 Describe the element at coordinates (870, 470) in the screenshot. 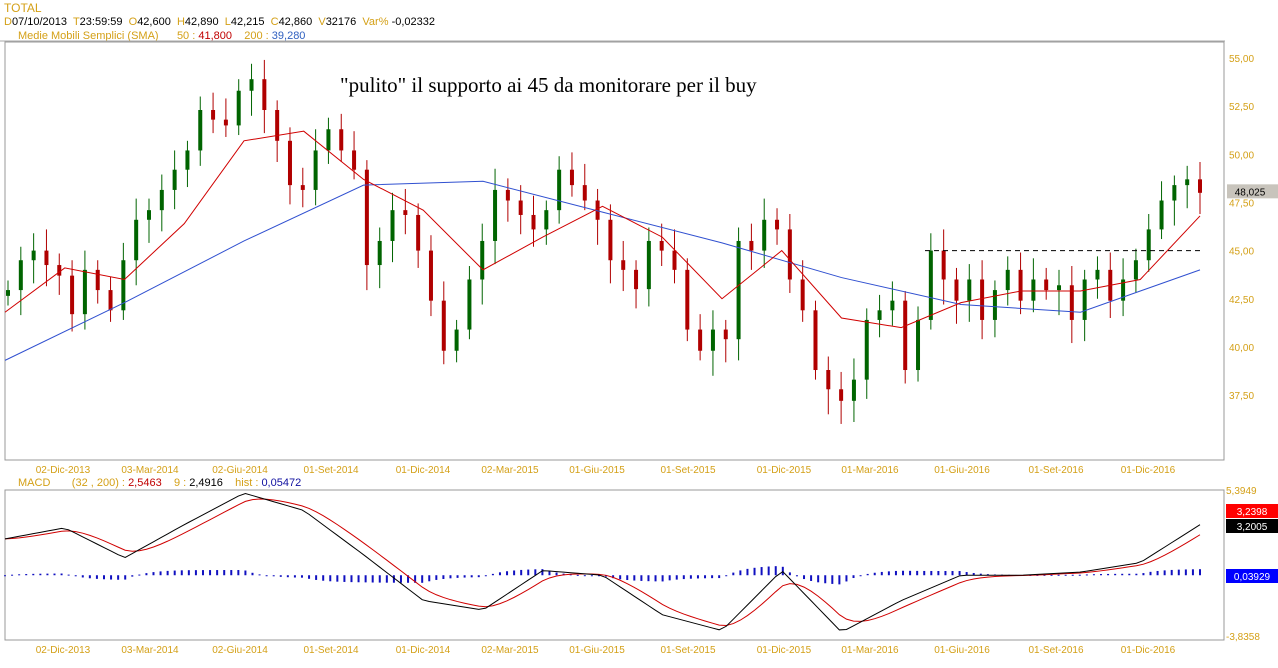

I see `x-tick-label: 01-Mar-2016` at that location.